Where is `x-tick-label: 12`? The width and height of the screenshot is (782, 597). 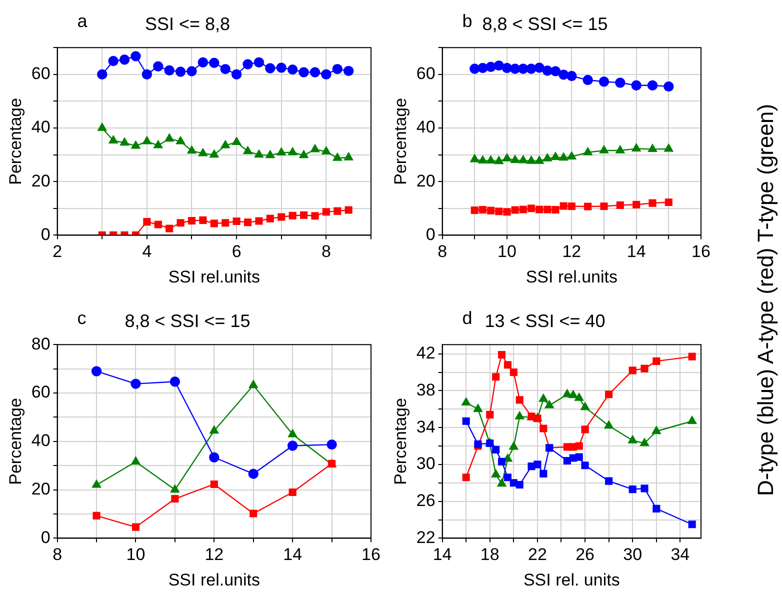 x-tick-label: 12 is located at coordinates (572, 252).